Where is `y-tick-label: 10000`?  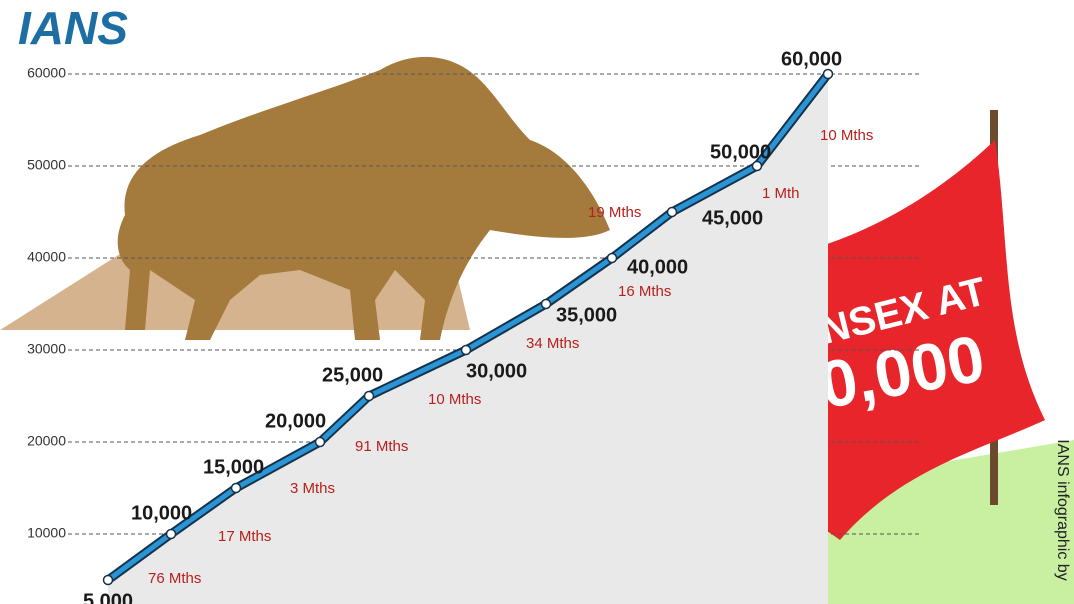
y-tick-label: 10000 is located at coordinates (46, 533).